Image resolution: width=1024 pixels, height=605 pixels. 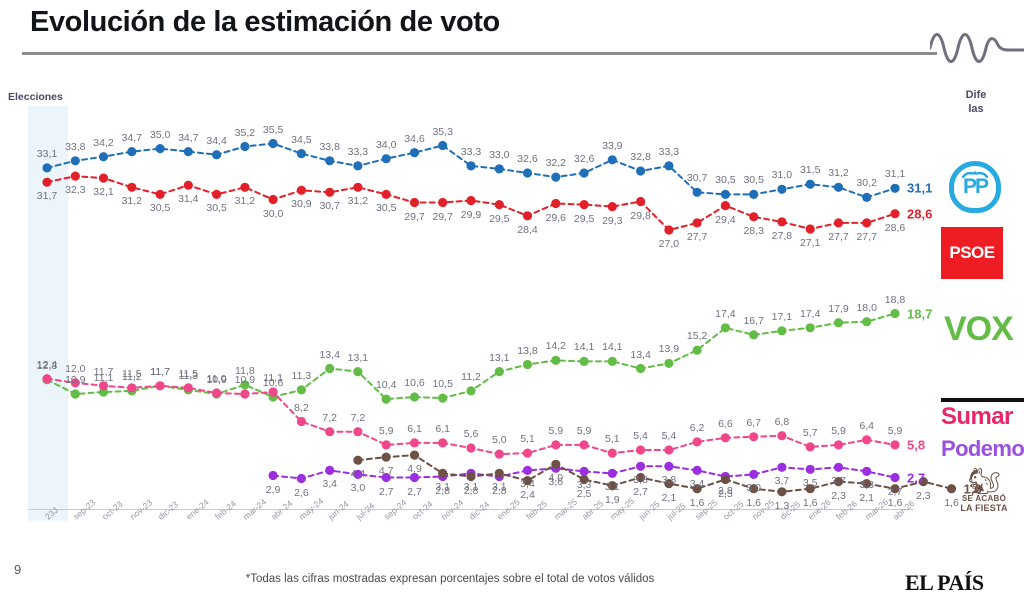 I want to click on data-label: 7,2, so click(x=329, y=417).